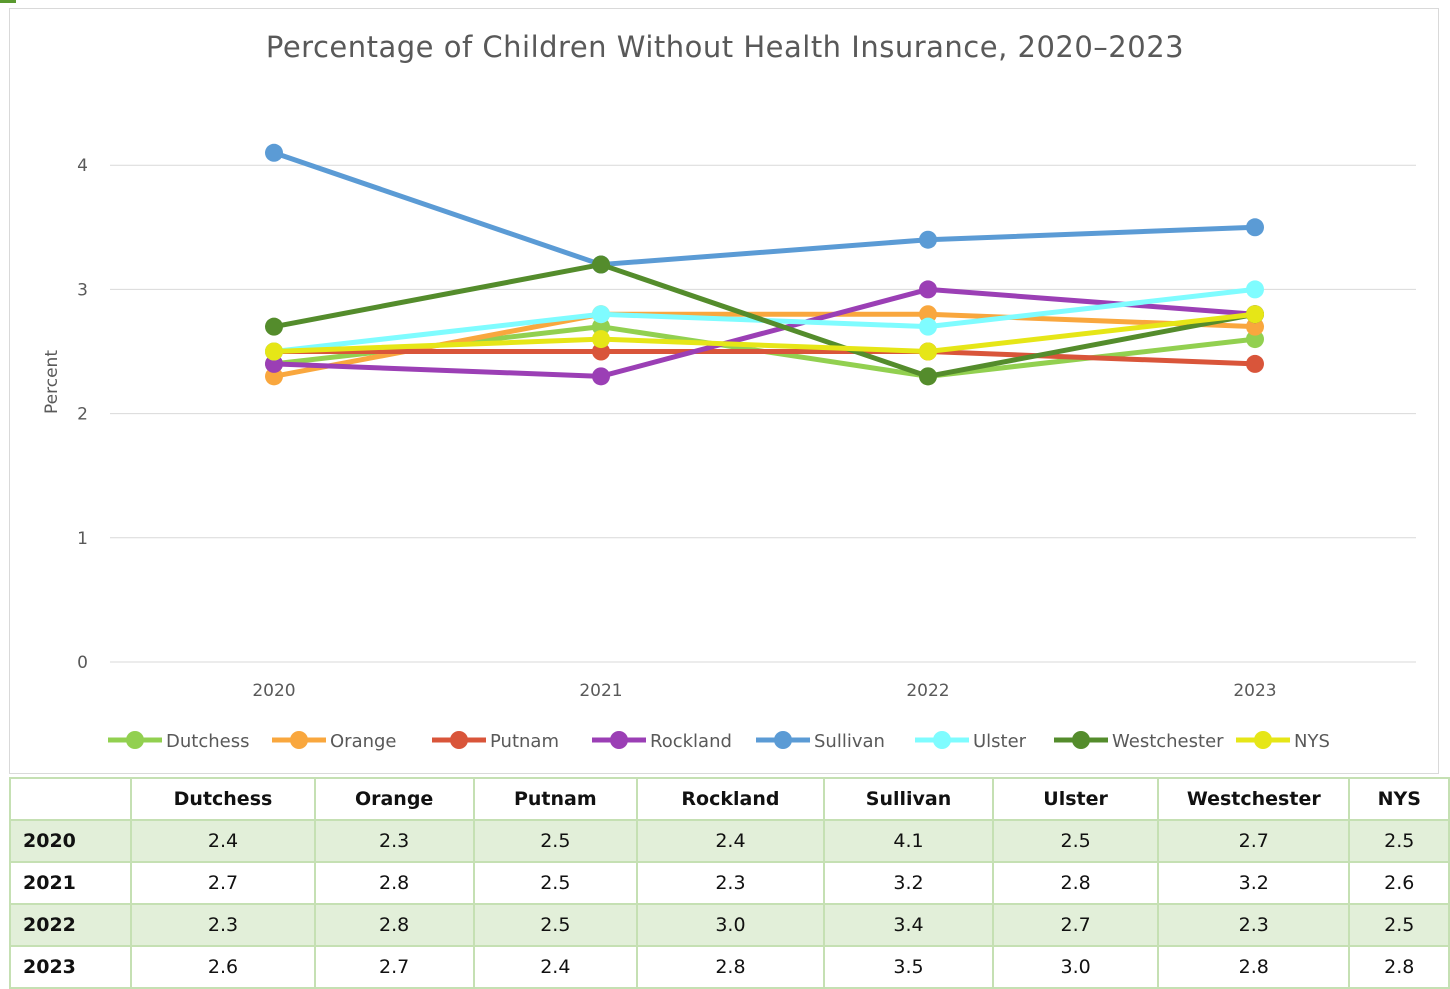 The width and height of the screenshot is (1450, 989). I want to click on table-cell: 3.5, so click(908, 967).